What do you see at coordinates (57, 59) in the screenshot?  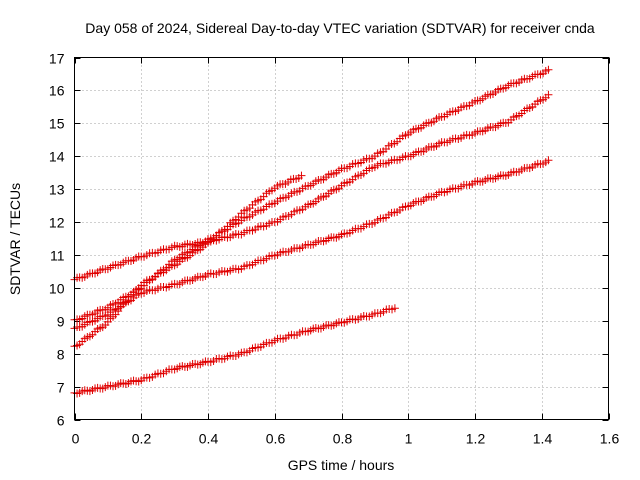 I see `y-tick-label: 17` at bounding box center [57, 59].